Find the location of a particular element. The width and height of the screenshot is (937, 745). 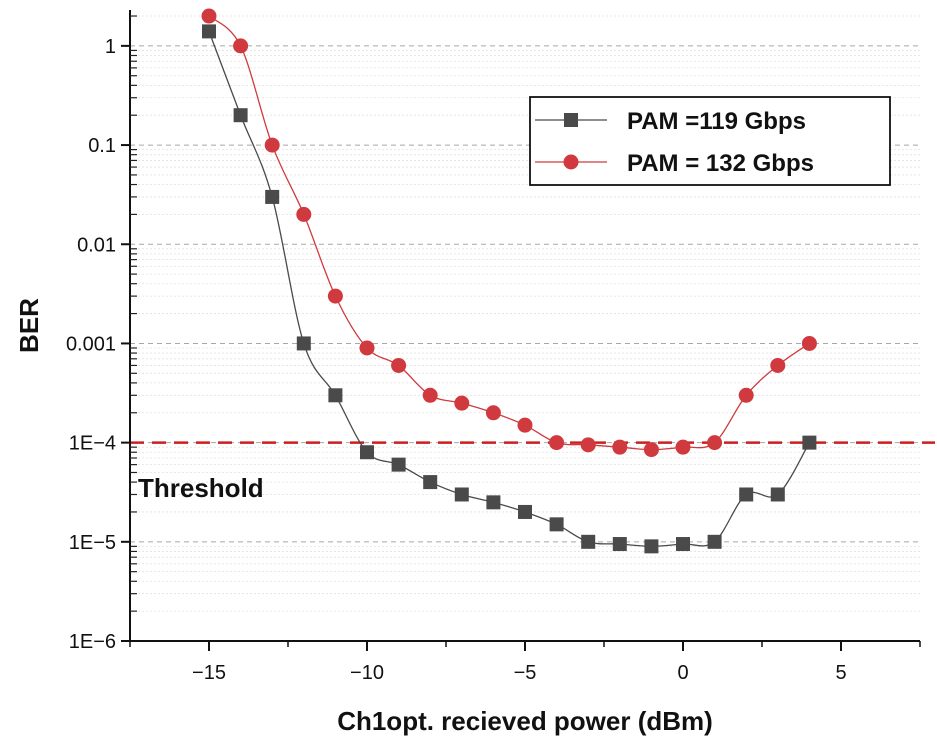

legend-entry-pam-119: PAM =119 Gbps is located at coordinates (670, 121).